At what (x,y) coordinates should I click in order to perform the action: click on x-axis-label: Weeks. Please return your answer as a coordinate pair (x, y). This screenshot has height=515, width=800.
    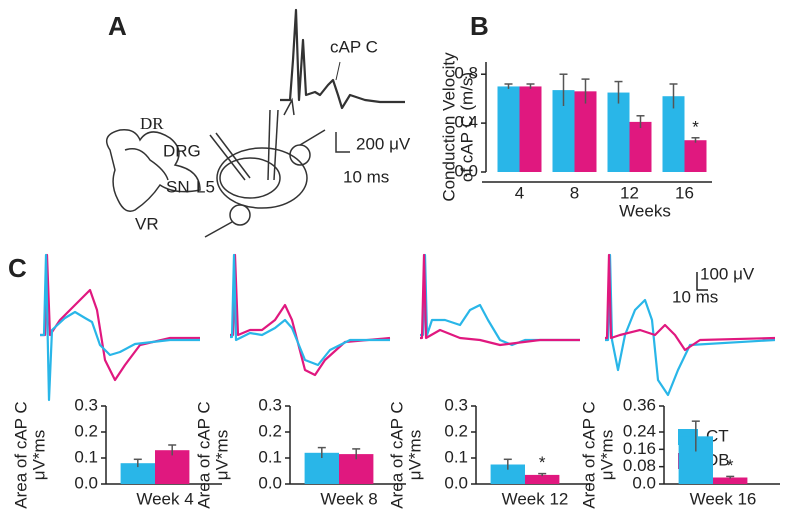
    Looking at the image, I should click on (645, 210).